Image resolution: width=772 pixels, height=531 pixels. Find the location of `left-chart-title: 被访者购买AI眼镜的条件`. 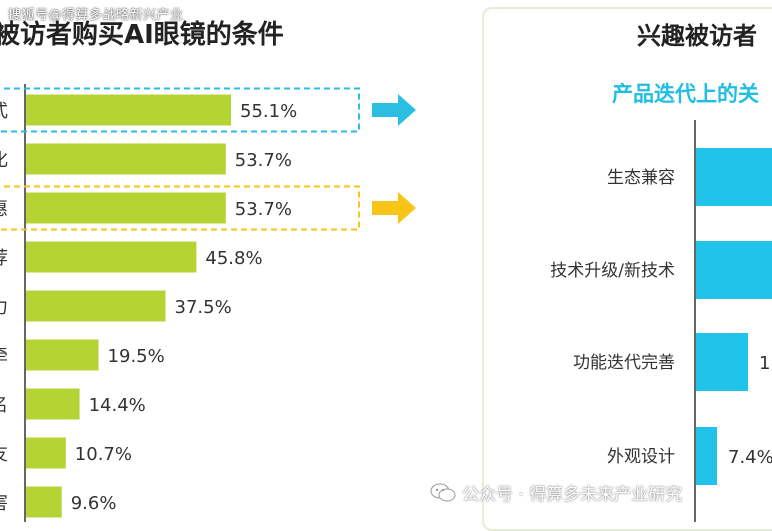

left-chart-title: 被访者购买AI眼镜的条件 is located at coordinates (142, 35).